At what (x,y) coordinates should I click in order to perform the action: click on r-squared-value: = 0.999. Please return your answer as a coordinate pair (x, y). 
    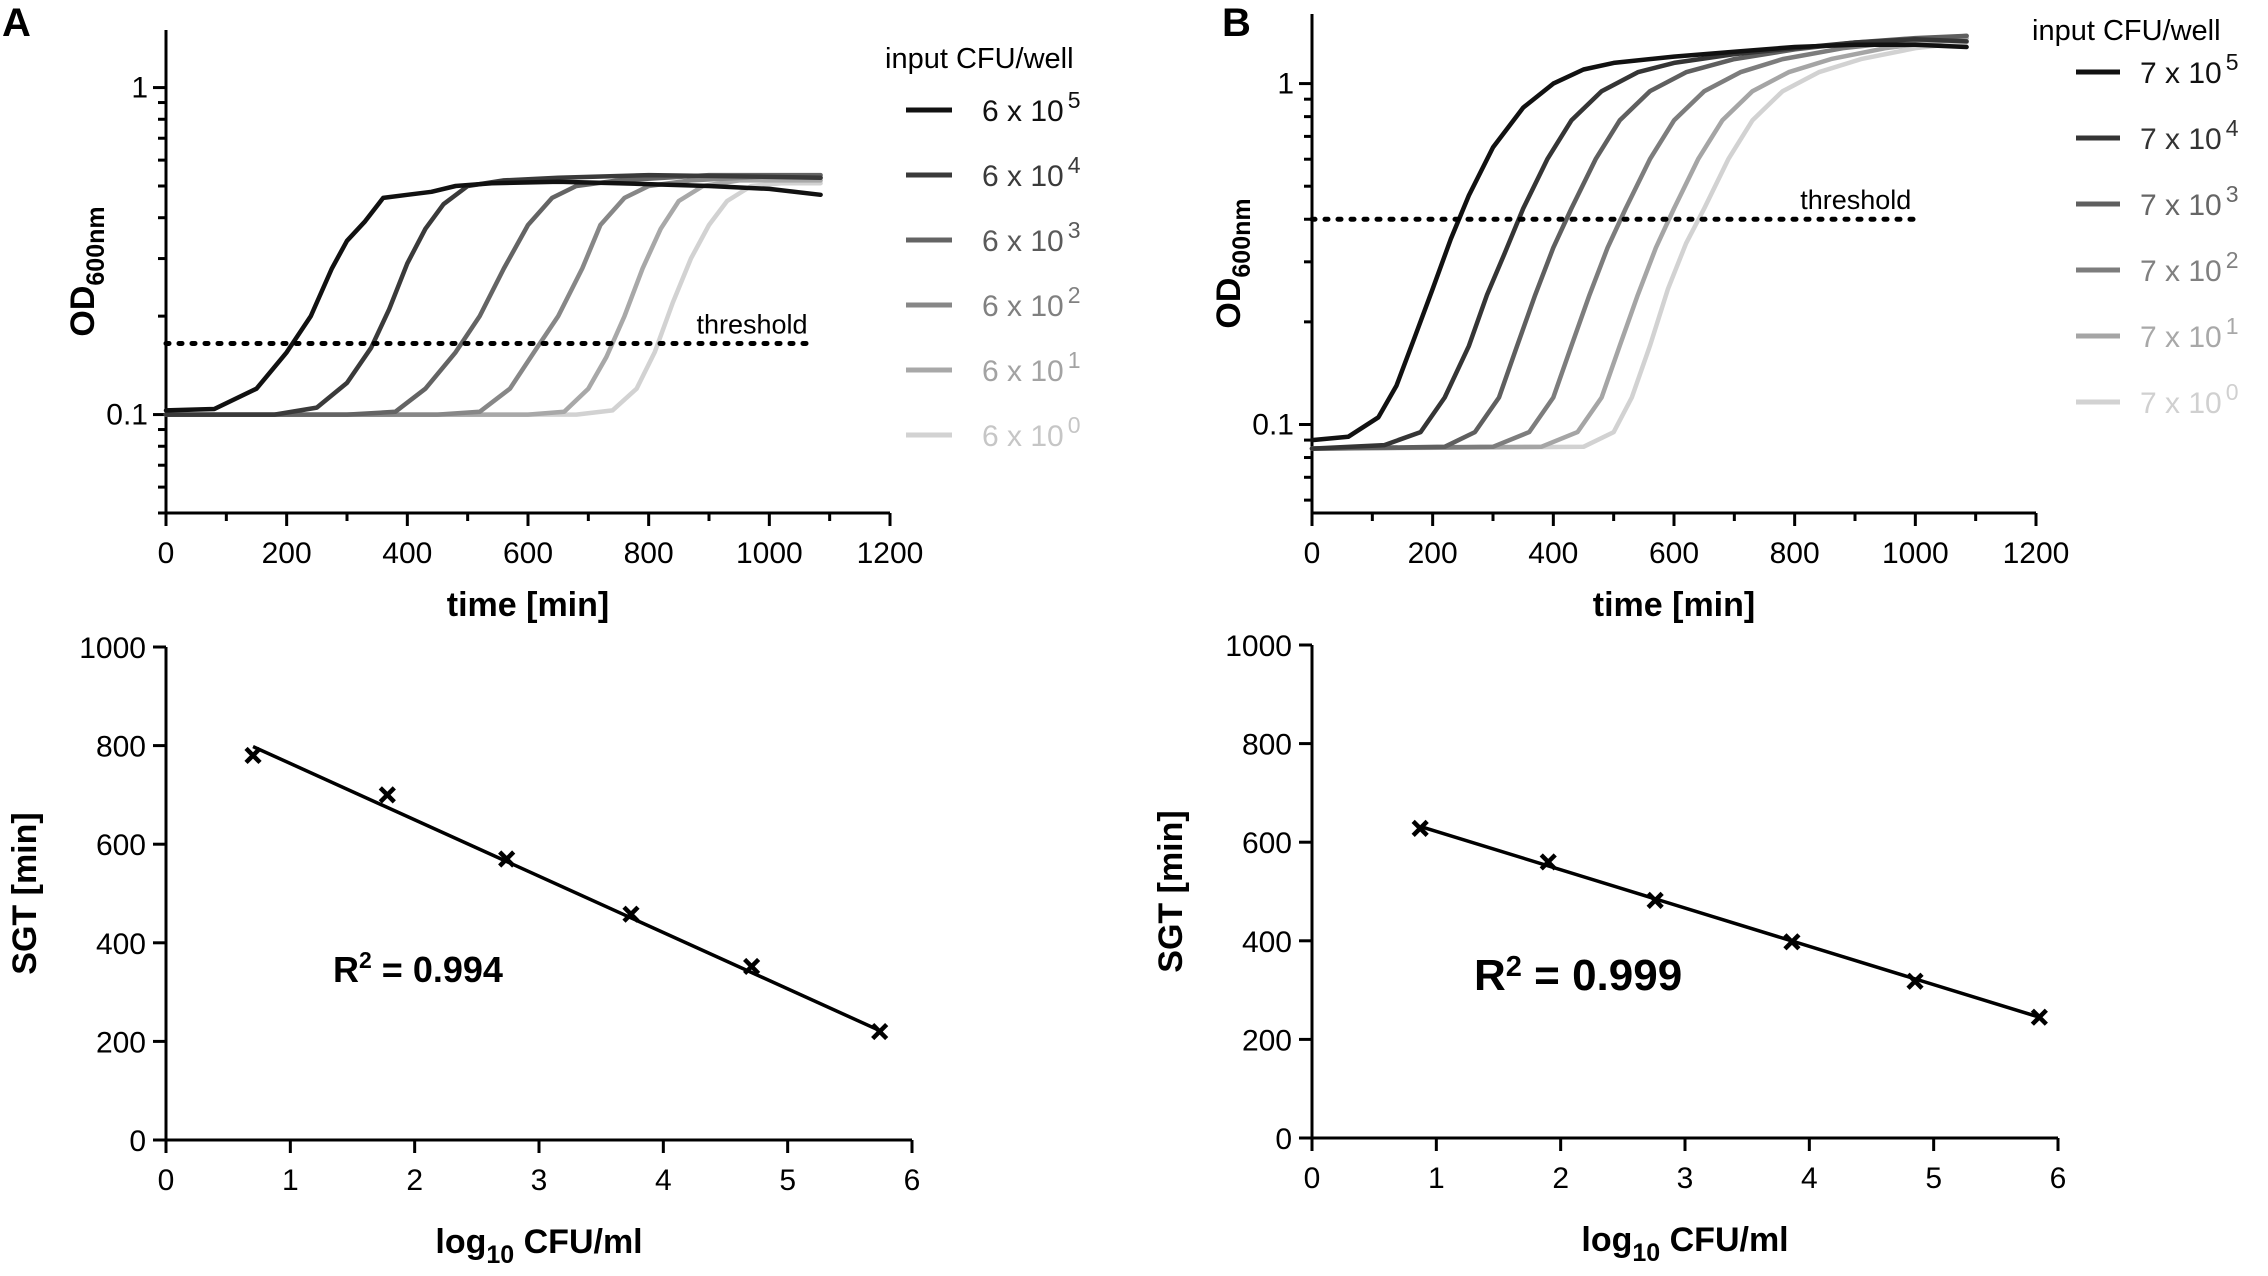
    Looking at the image, I should click on (1602, 975).